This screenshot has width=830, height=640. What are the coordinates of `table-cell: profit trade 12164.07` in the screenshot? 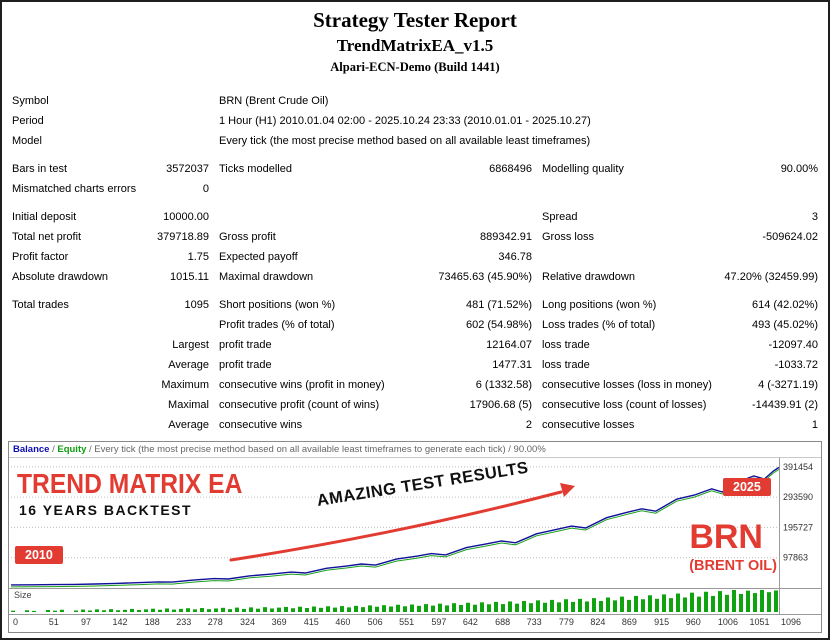 It's located at (375, 345).